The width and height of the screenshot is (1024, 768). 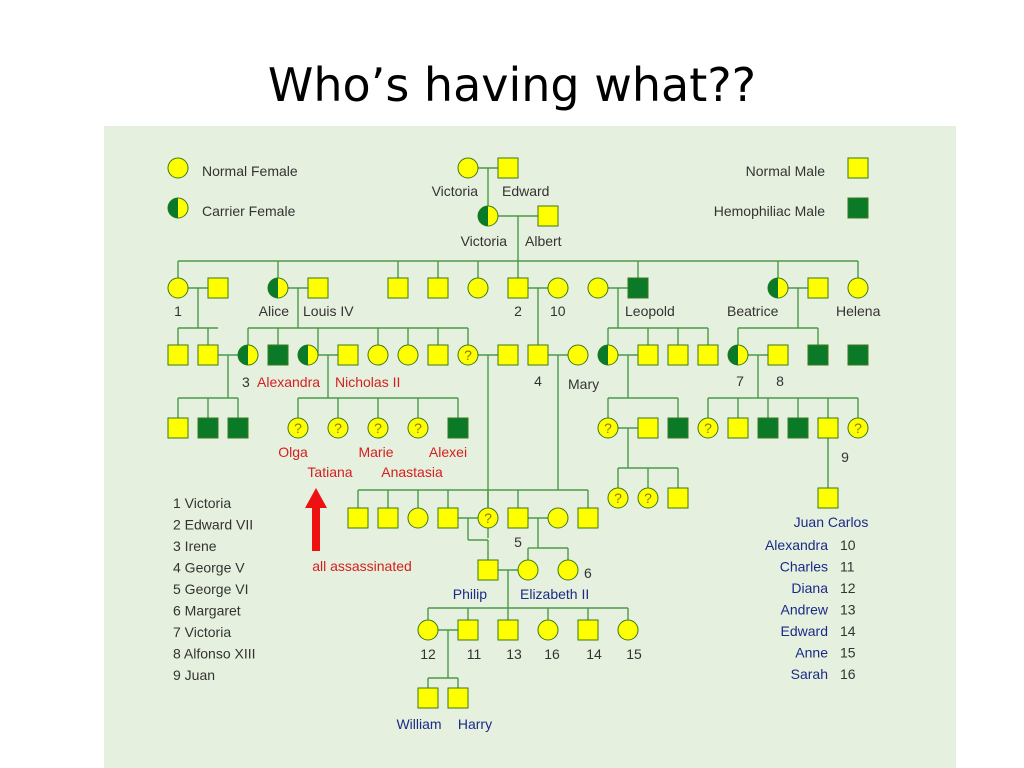 What do you see at coordinates (367, 382) in the screenshot?
I see `person-label: Nicholas II` at bounding box center [367, 382].